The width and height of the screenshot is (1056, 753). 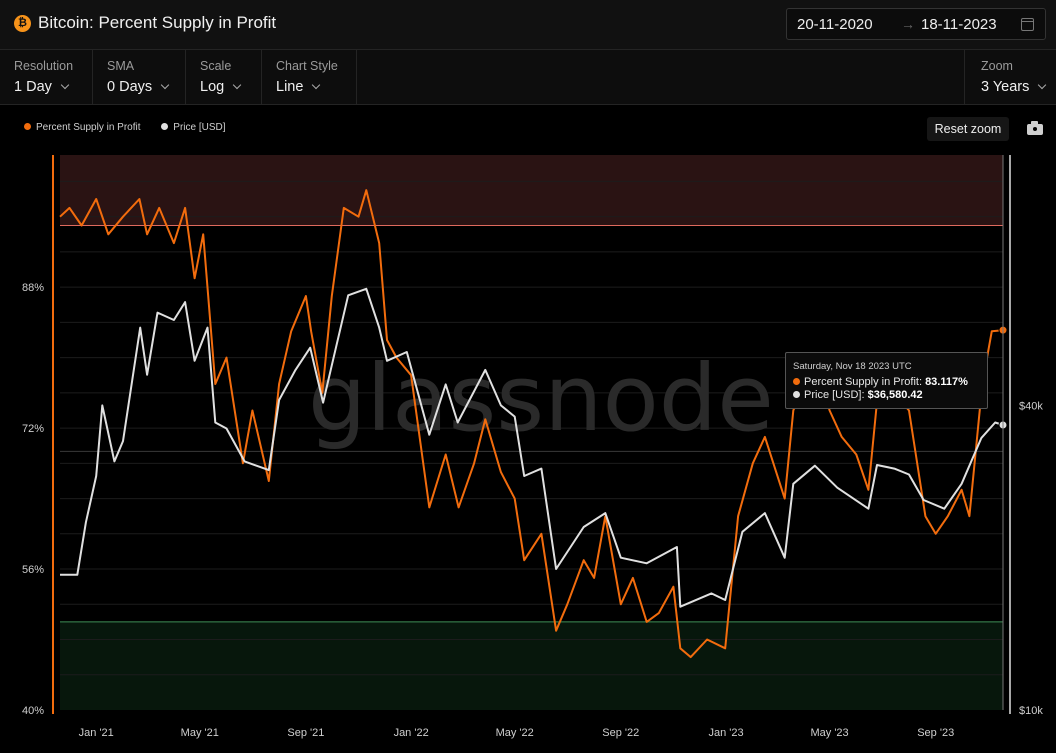 What do you see at coordinates (916, 24) in the screenshot?
I see `date-range-picker: 20-11-2020 → 18-11-2023` at bounding box center [916, 24].